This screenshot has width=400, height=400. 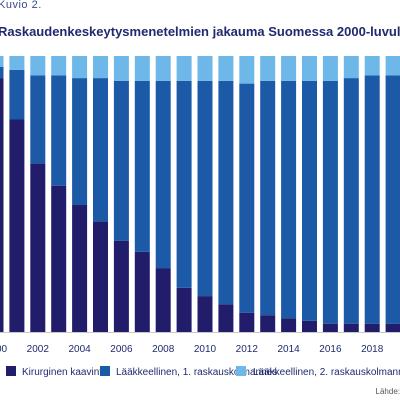 What do you see at coordinates (4, 349) in the screenshot?
I see `x-tick-2000: 2000` at bounding box center [4, 349].